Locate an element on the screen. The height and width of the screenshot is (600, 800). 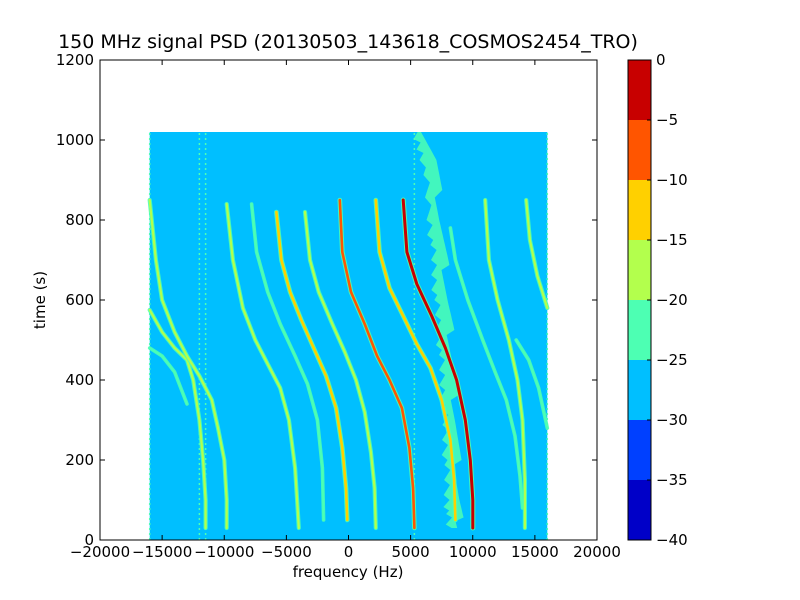
colorbar-tick-label: −15 is located at coordinates (672, 240).